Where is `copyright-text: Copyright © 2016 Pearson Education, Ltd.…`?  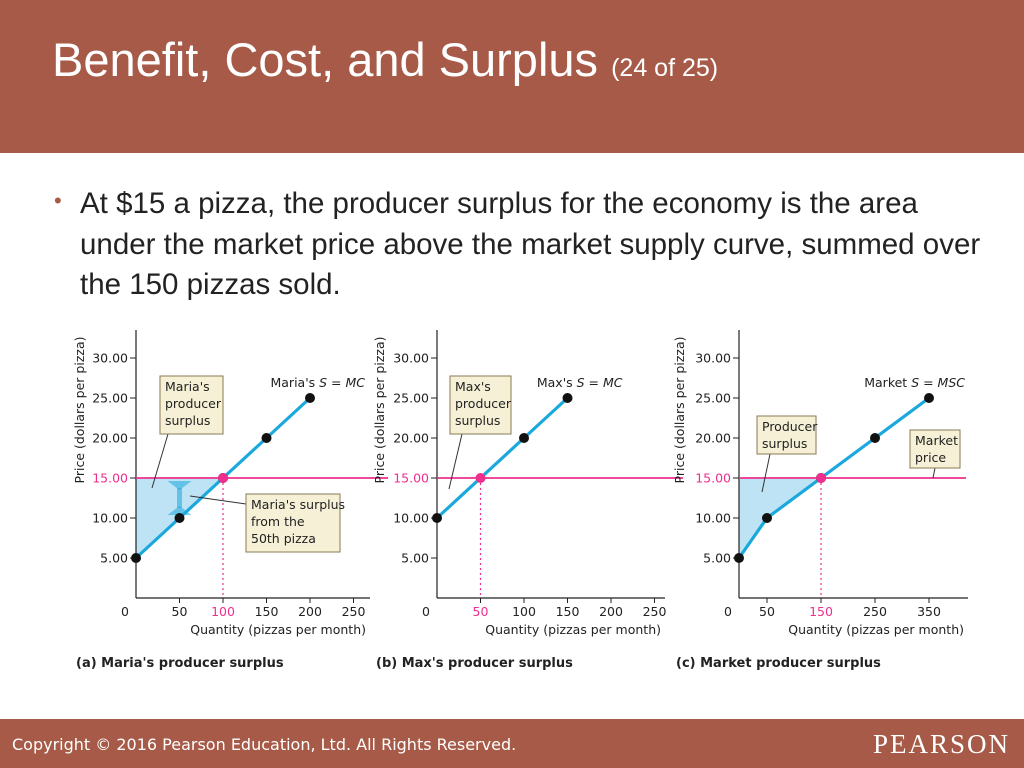 copyright-text: Copyright © 2016 Pearson Education, Ltd.… is located at coordinates (264, 744).